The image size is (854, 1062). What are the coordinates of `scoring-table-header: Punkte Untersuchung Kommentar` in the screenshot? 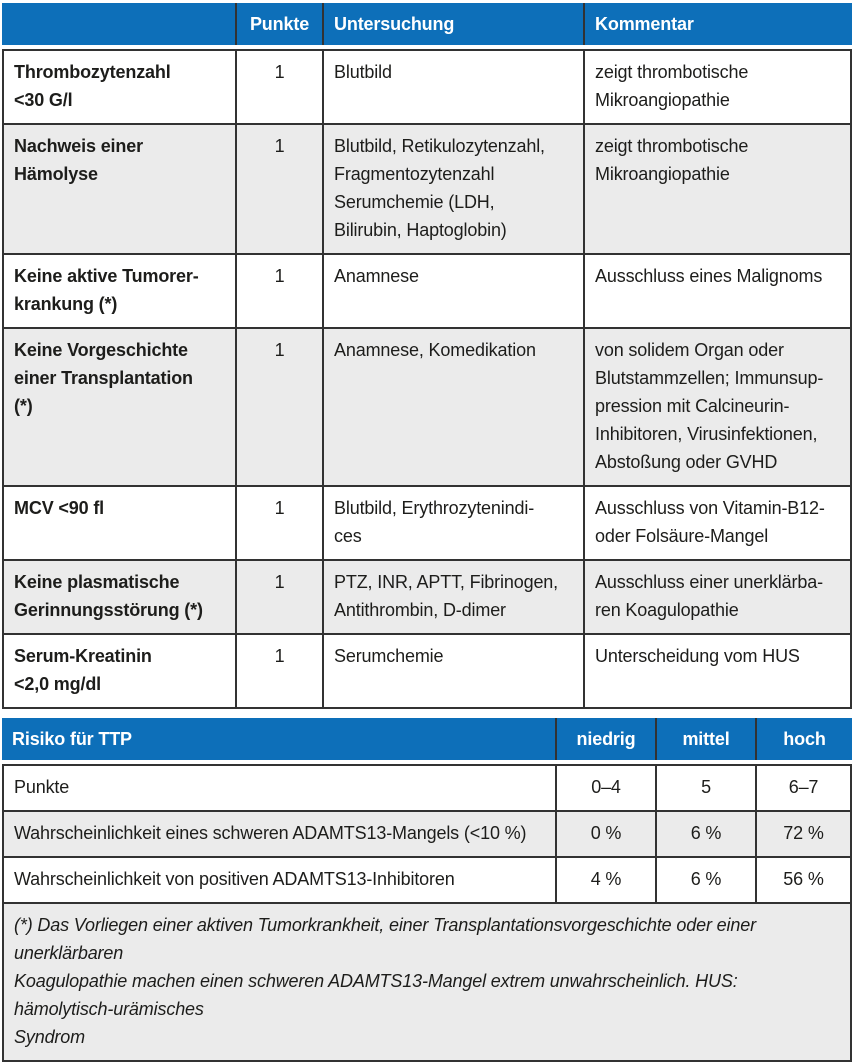 It's located at (427, 24).